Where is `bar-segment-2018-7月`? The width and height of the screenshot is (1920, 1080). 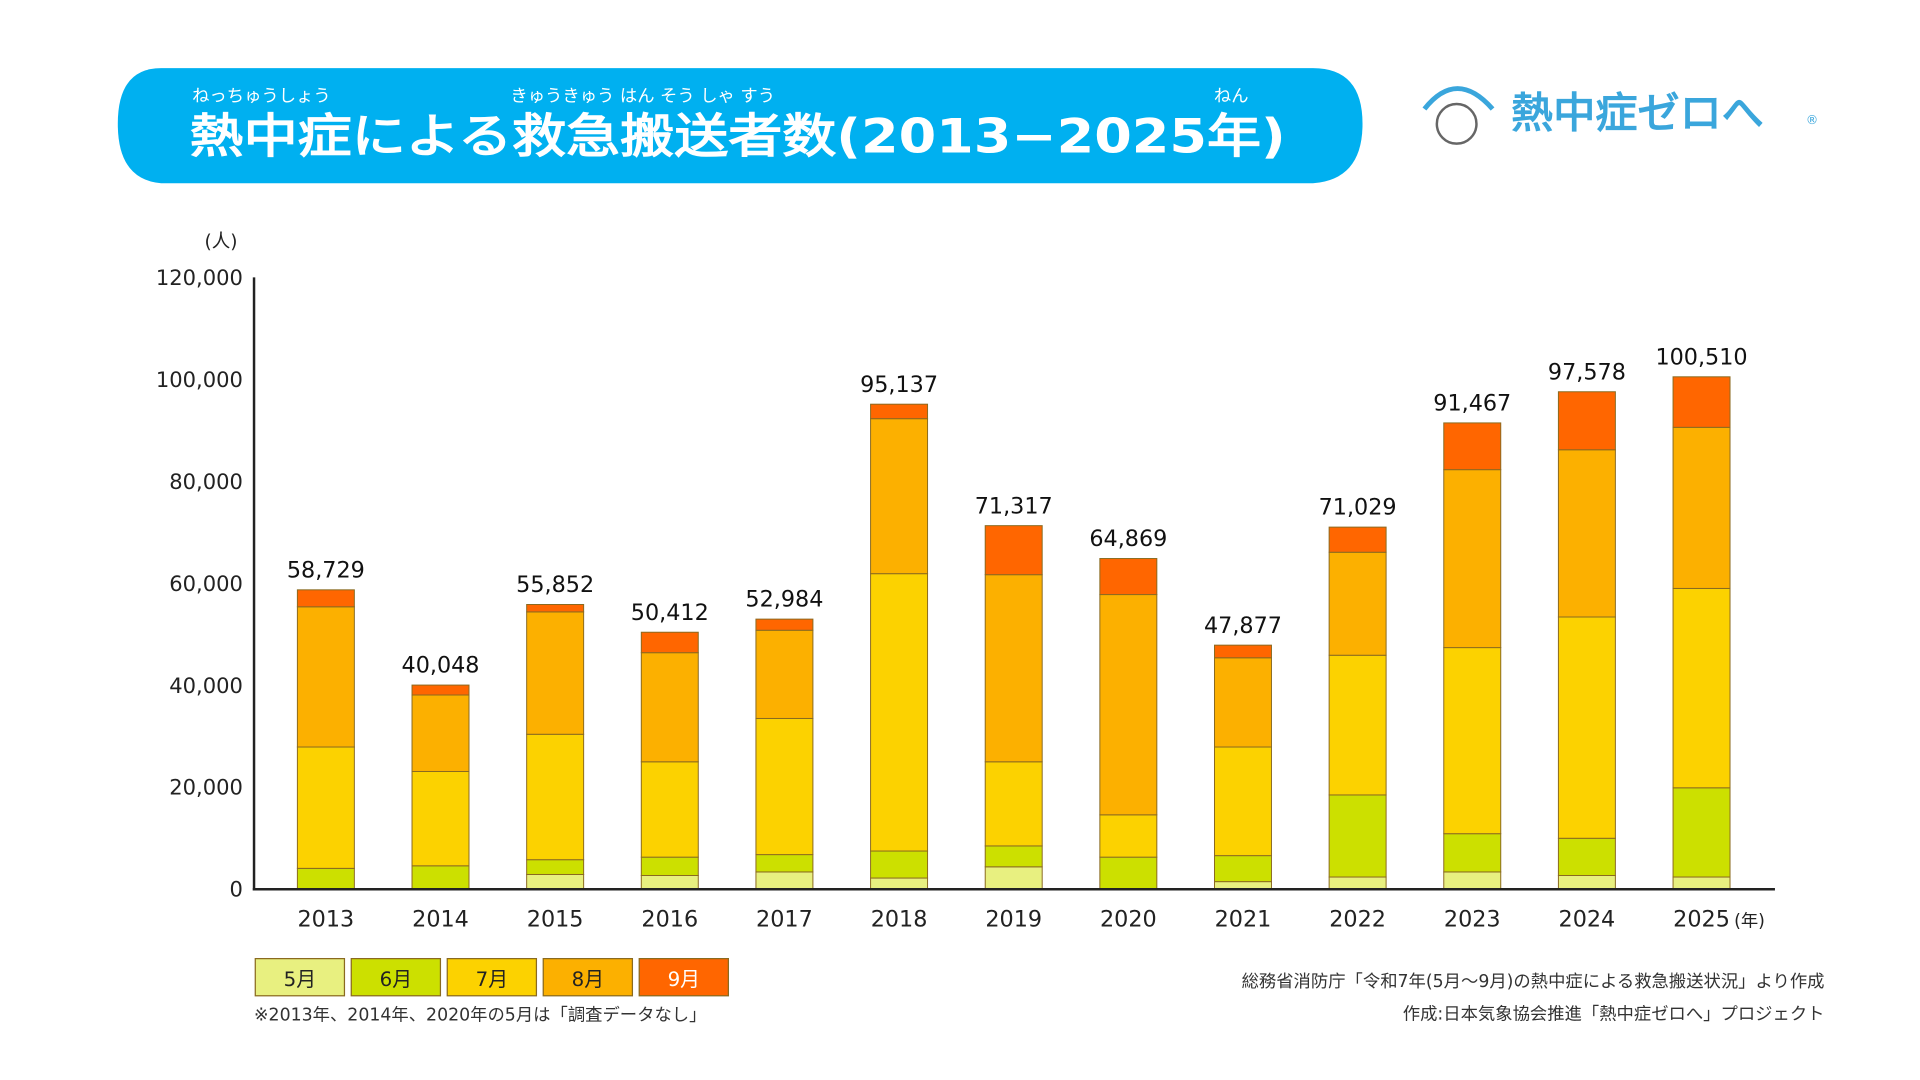
bar-segment-2018-7月 is located at coordinates (899, 712).